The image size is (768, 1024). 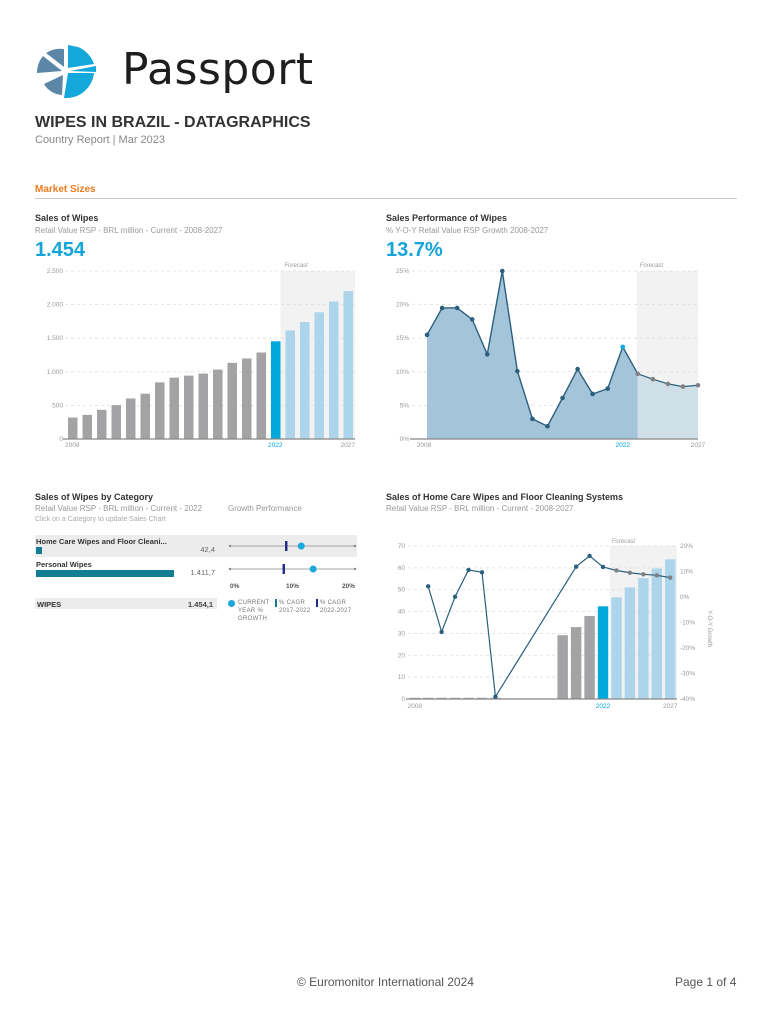 I want to click on point-2011, so click(x=457, y=308).